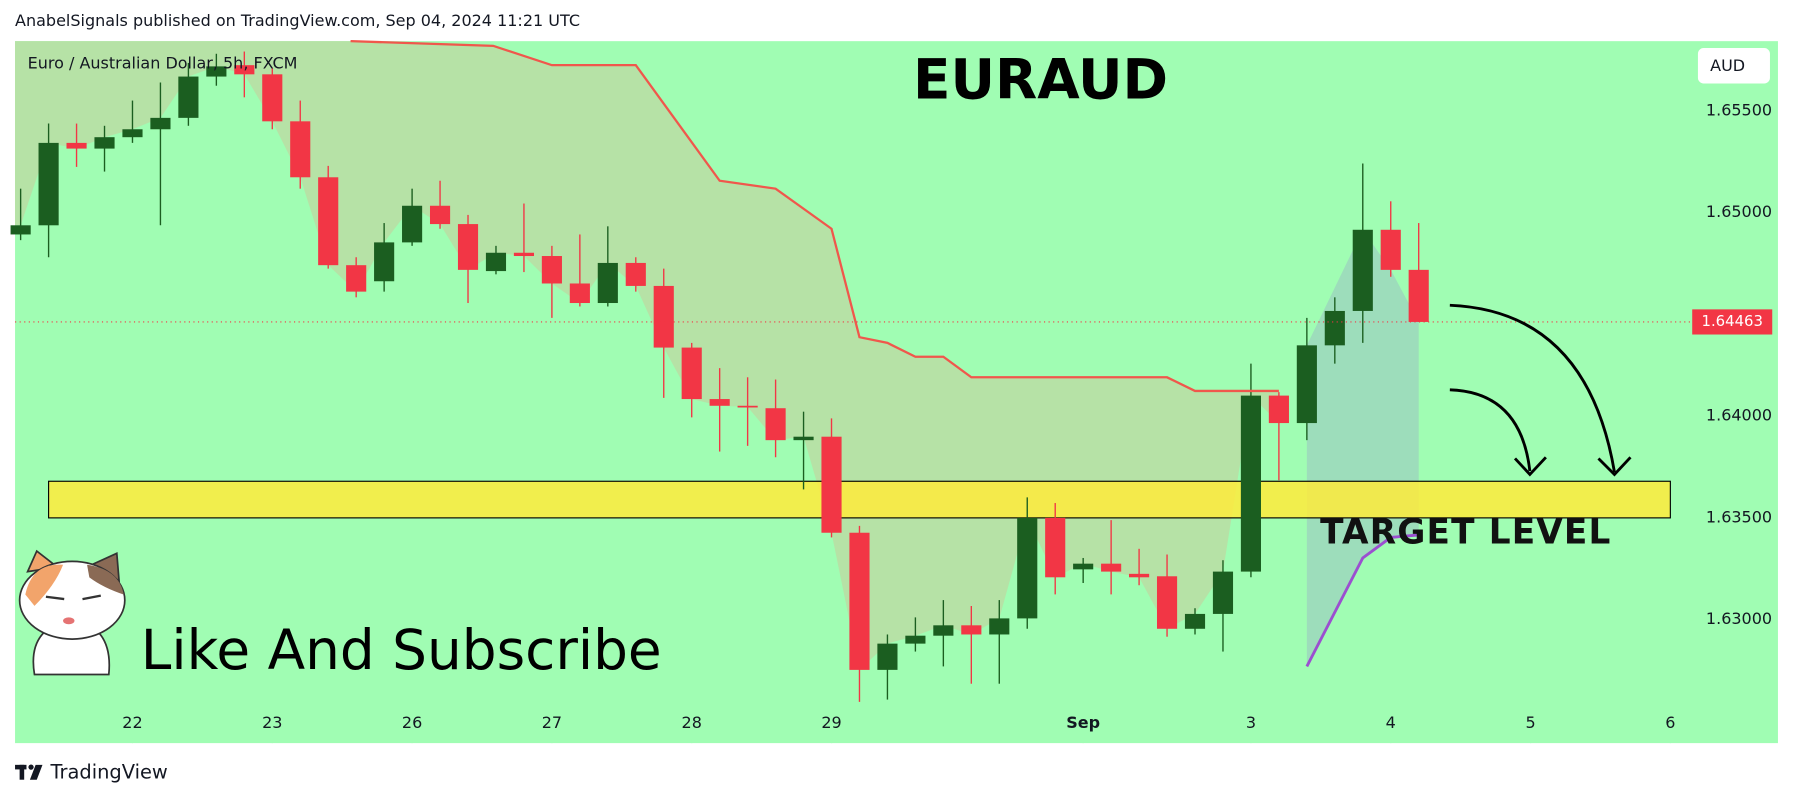  What do you see at coordinates (108, 771) in the screenshot?
I see `brand-name: TradingView` at bounding box center [108, 771].